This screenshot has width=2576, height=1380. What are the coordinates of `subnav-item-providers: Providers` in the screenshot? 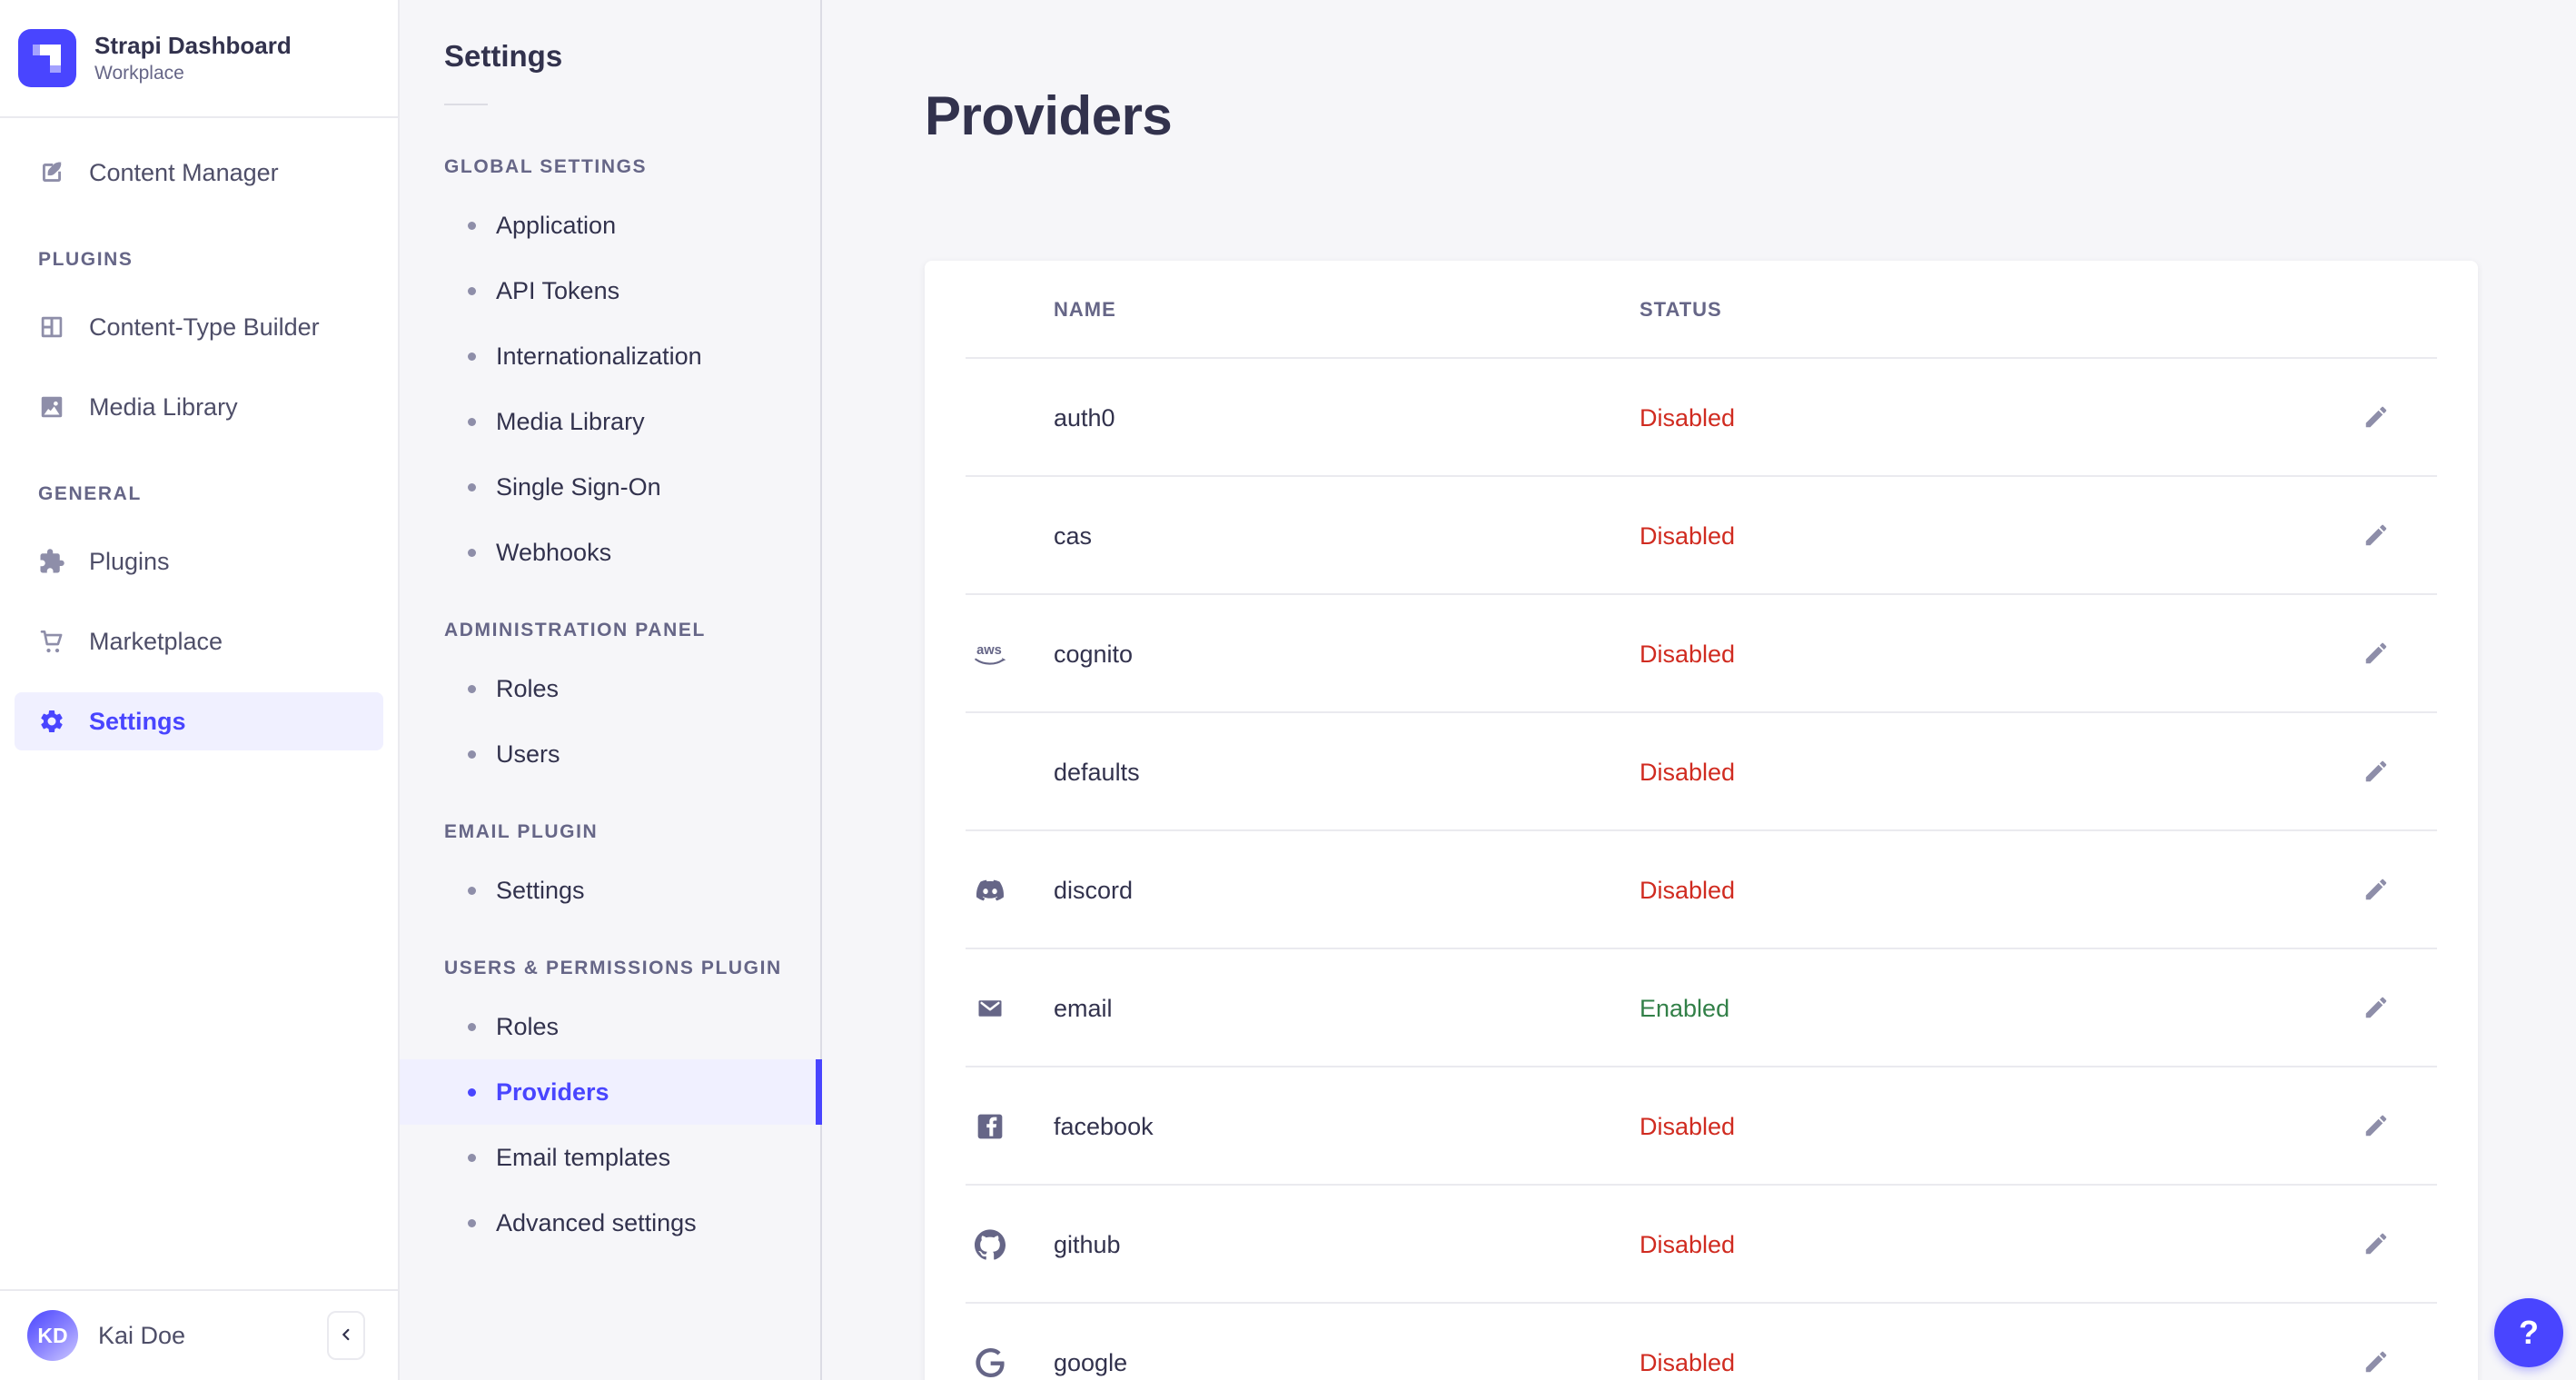 It's located at (611, 1092).